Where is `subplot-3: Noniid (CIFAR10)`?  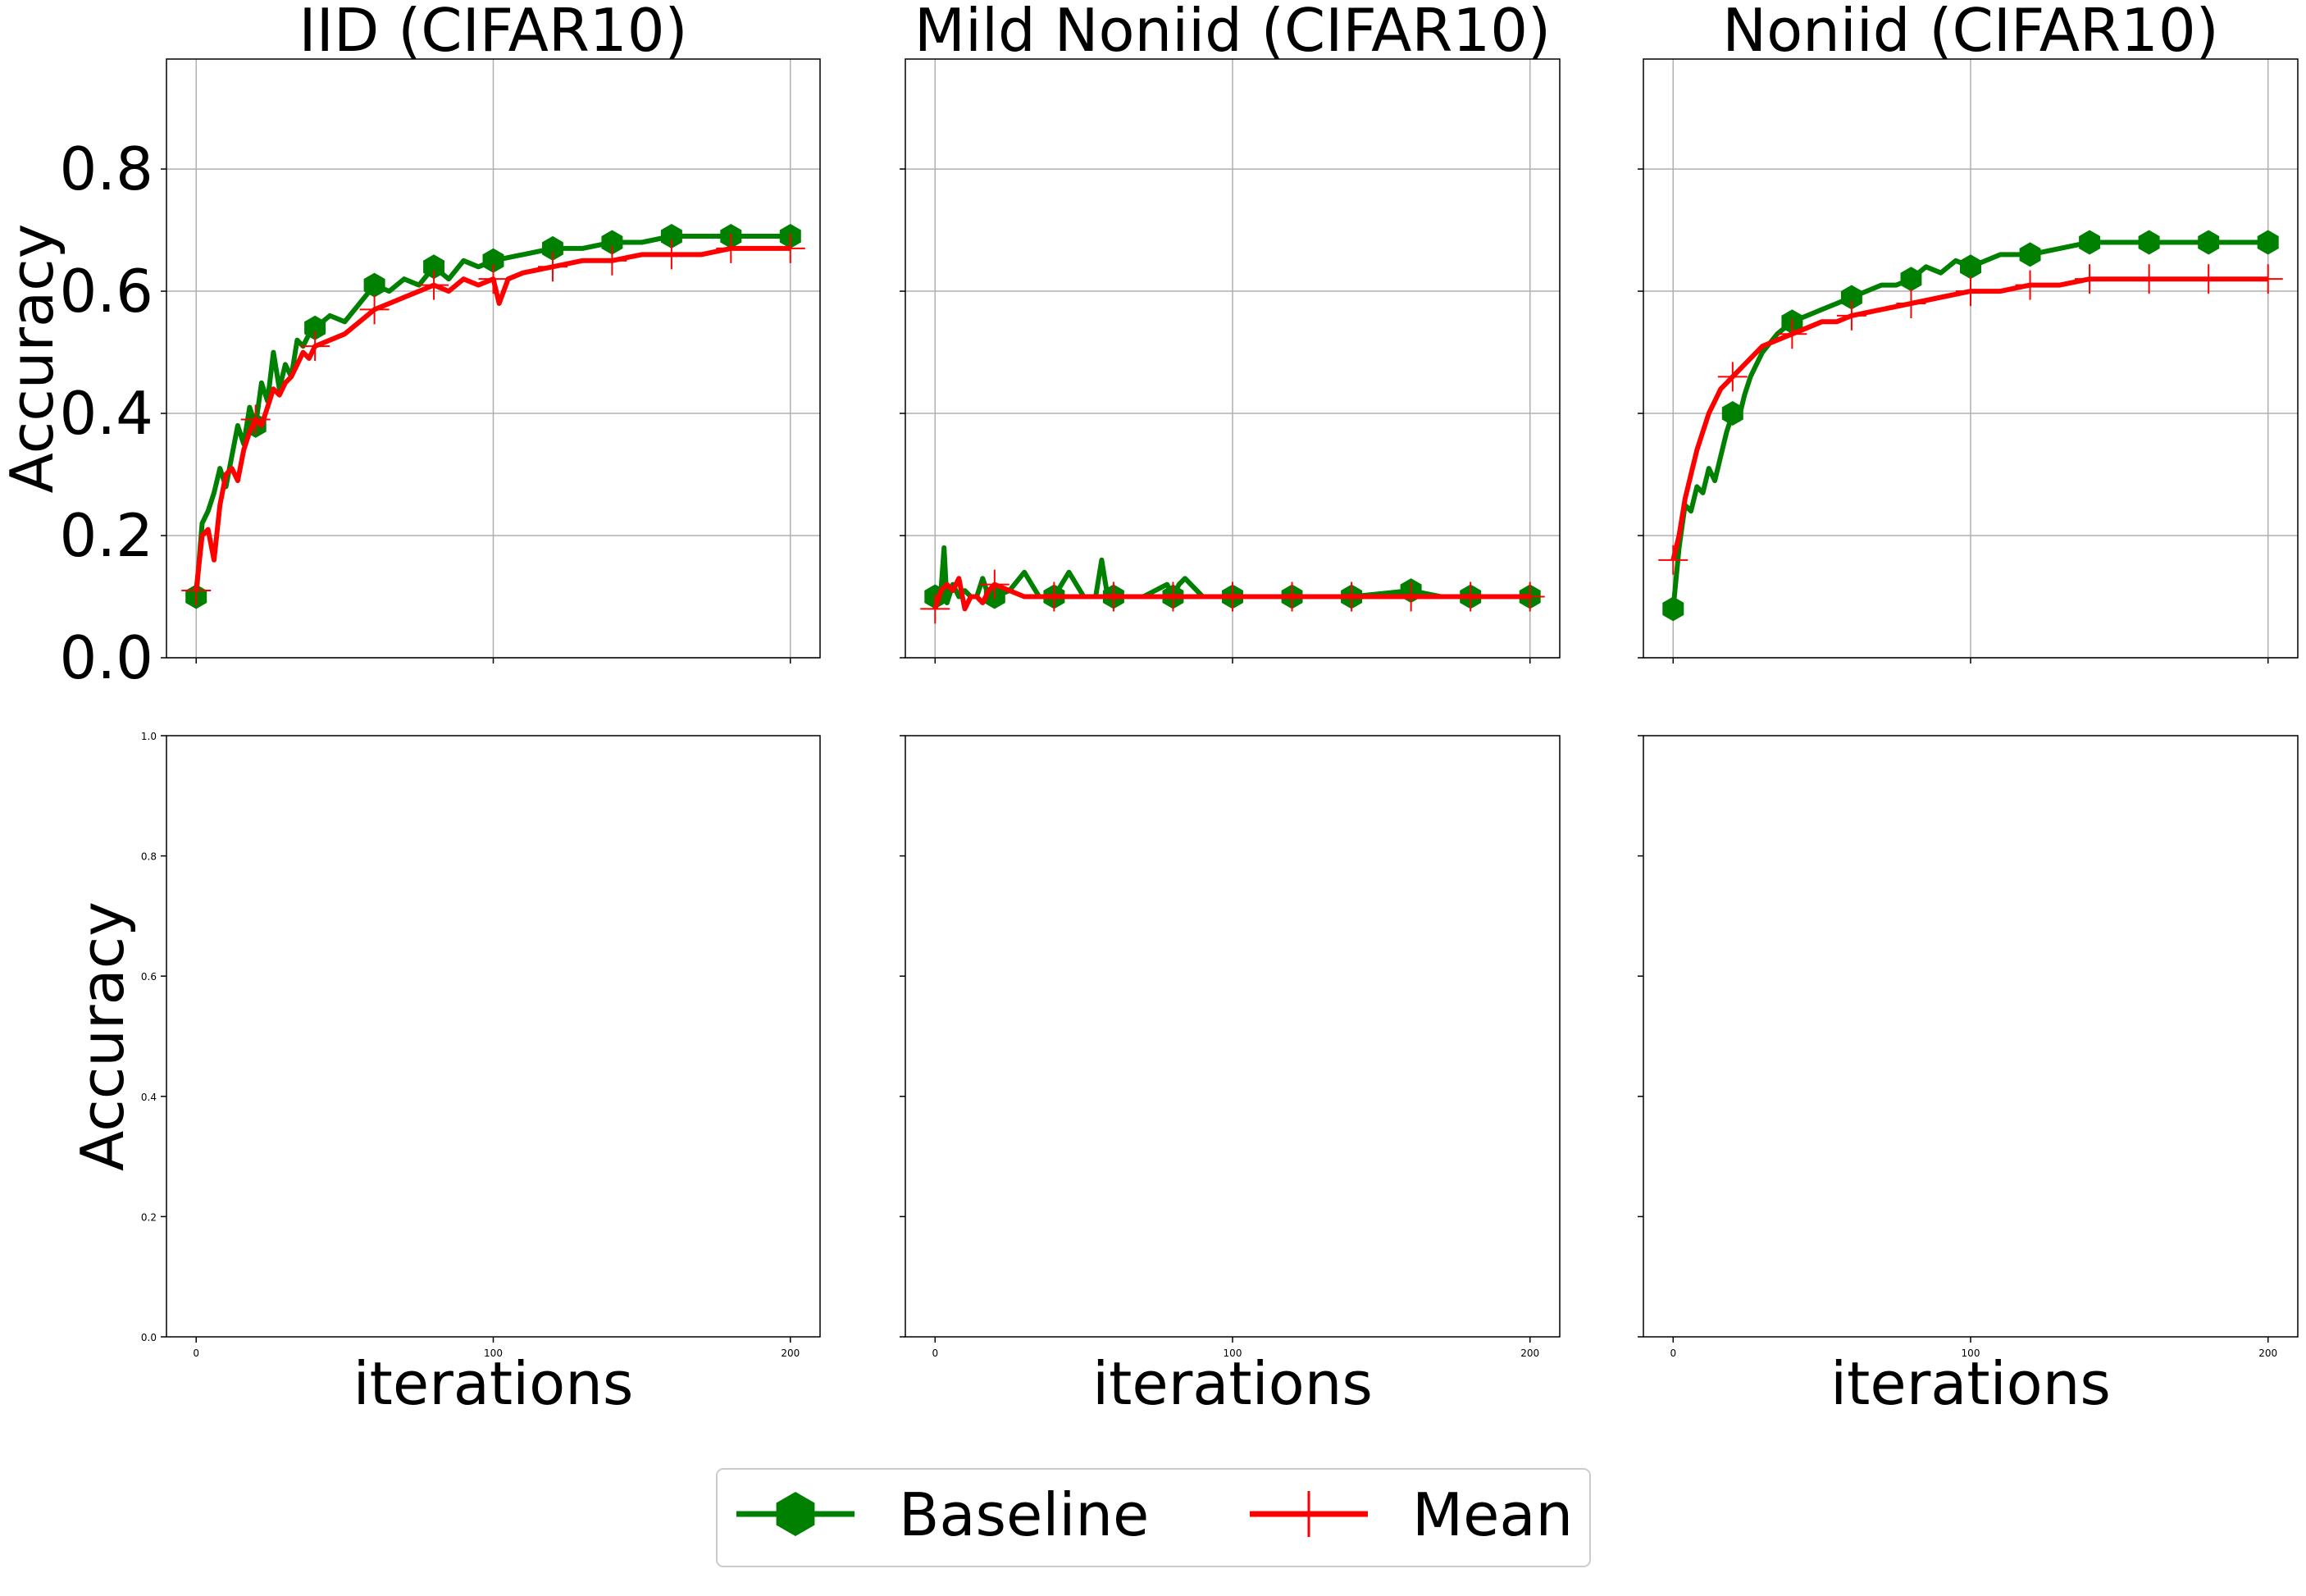 subplot-3: Noniid (CIFAR10) is located at coordinates (1968, 331).